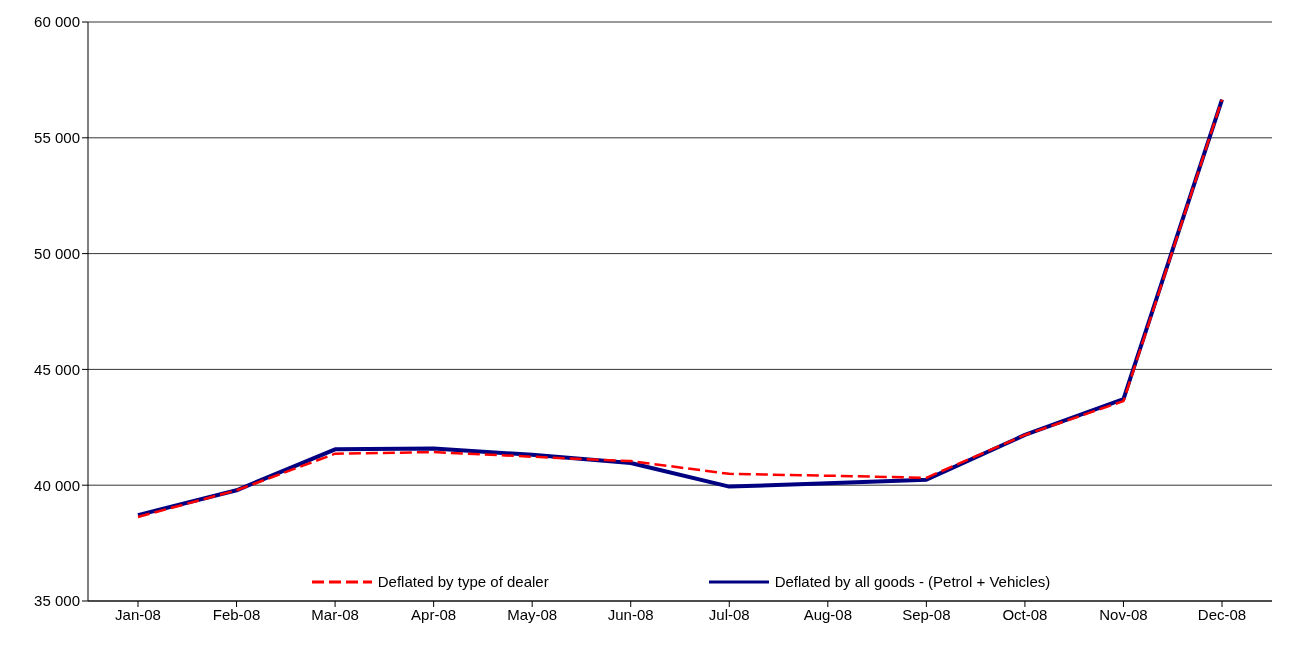 This screenshot has height=660, width=1300. Describe the element at coordinates (1025, 614) in the screenshot. I see `x-tick-label: Oct-08` at that location.